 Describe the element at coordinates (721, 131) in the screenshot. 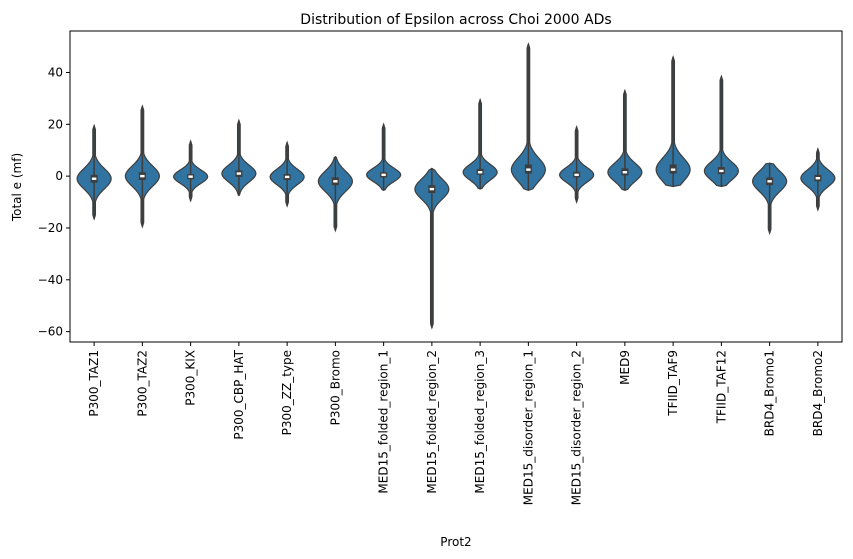

I see `violin-TFIID_TAF12` at that location.